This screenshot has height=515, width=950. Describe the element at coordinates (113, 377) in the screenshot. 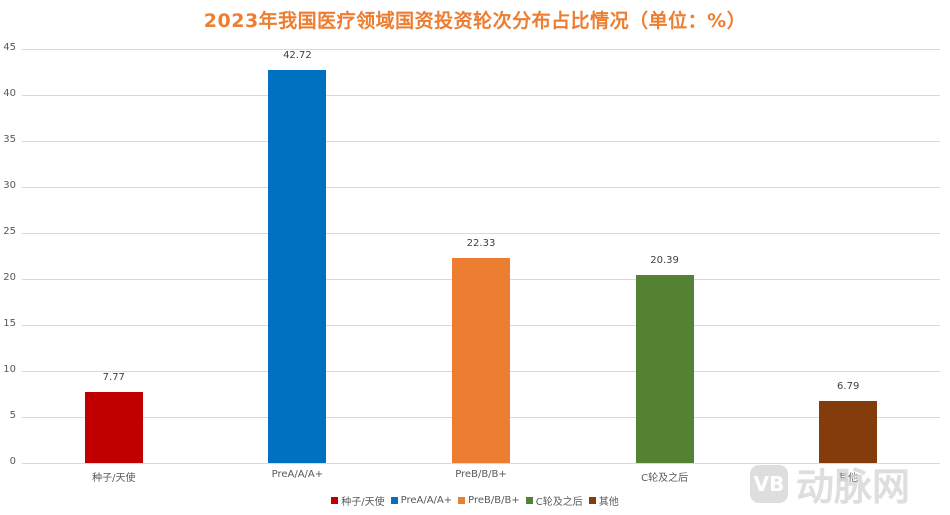

I see `data-label: 7.77` at that location.